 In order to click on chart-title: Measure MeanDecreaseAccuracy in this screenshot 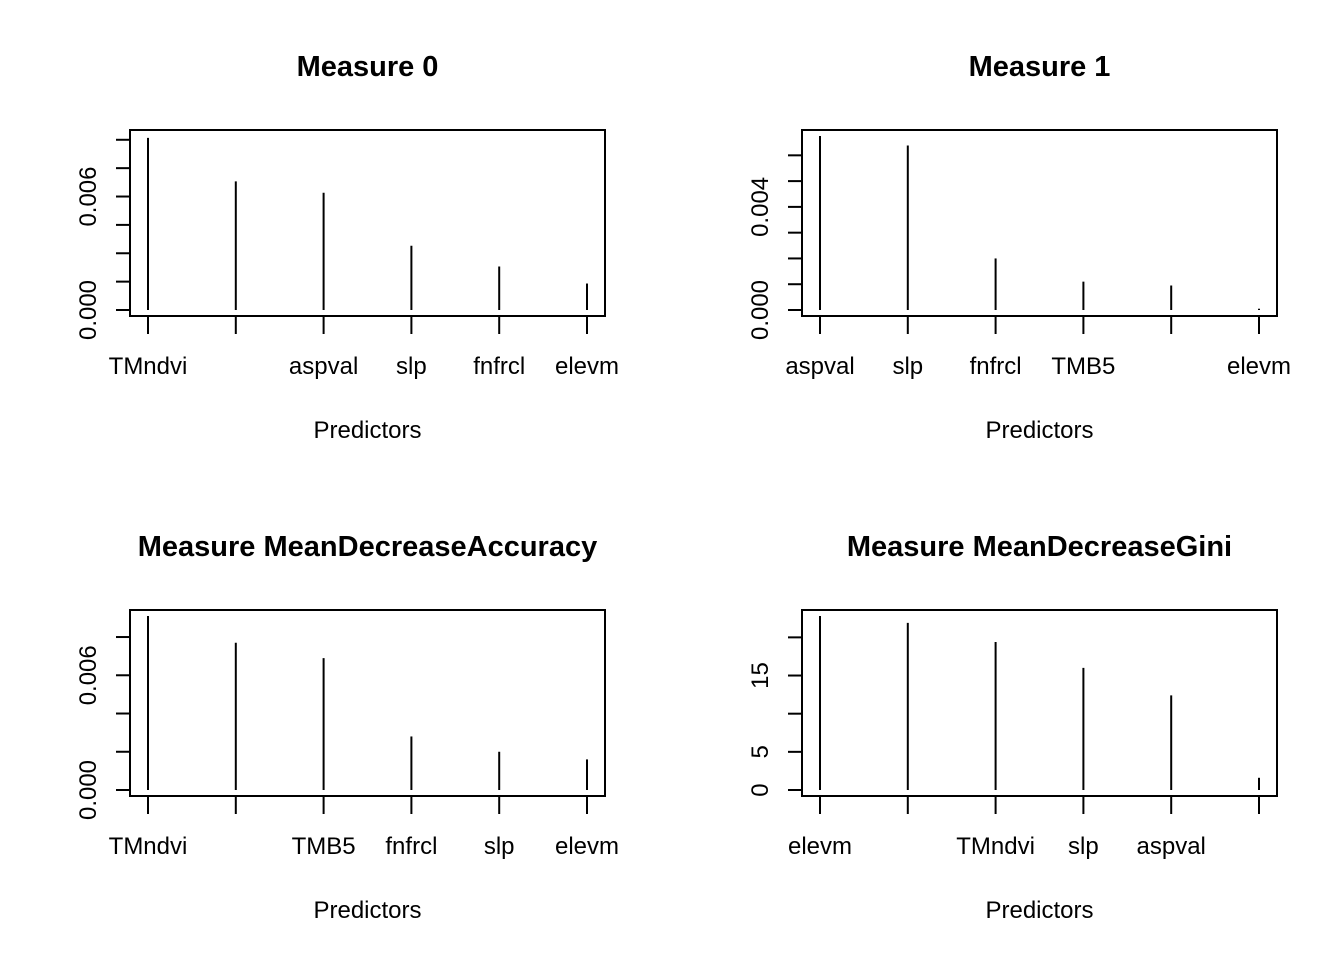, I will do `click(367, 547)`.